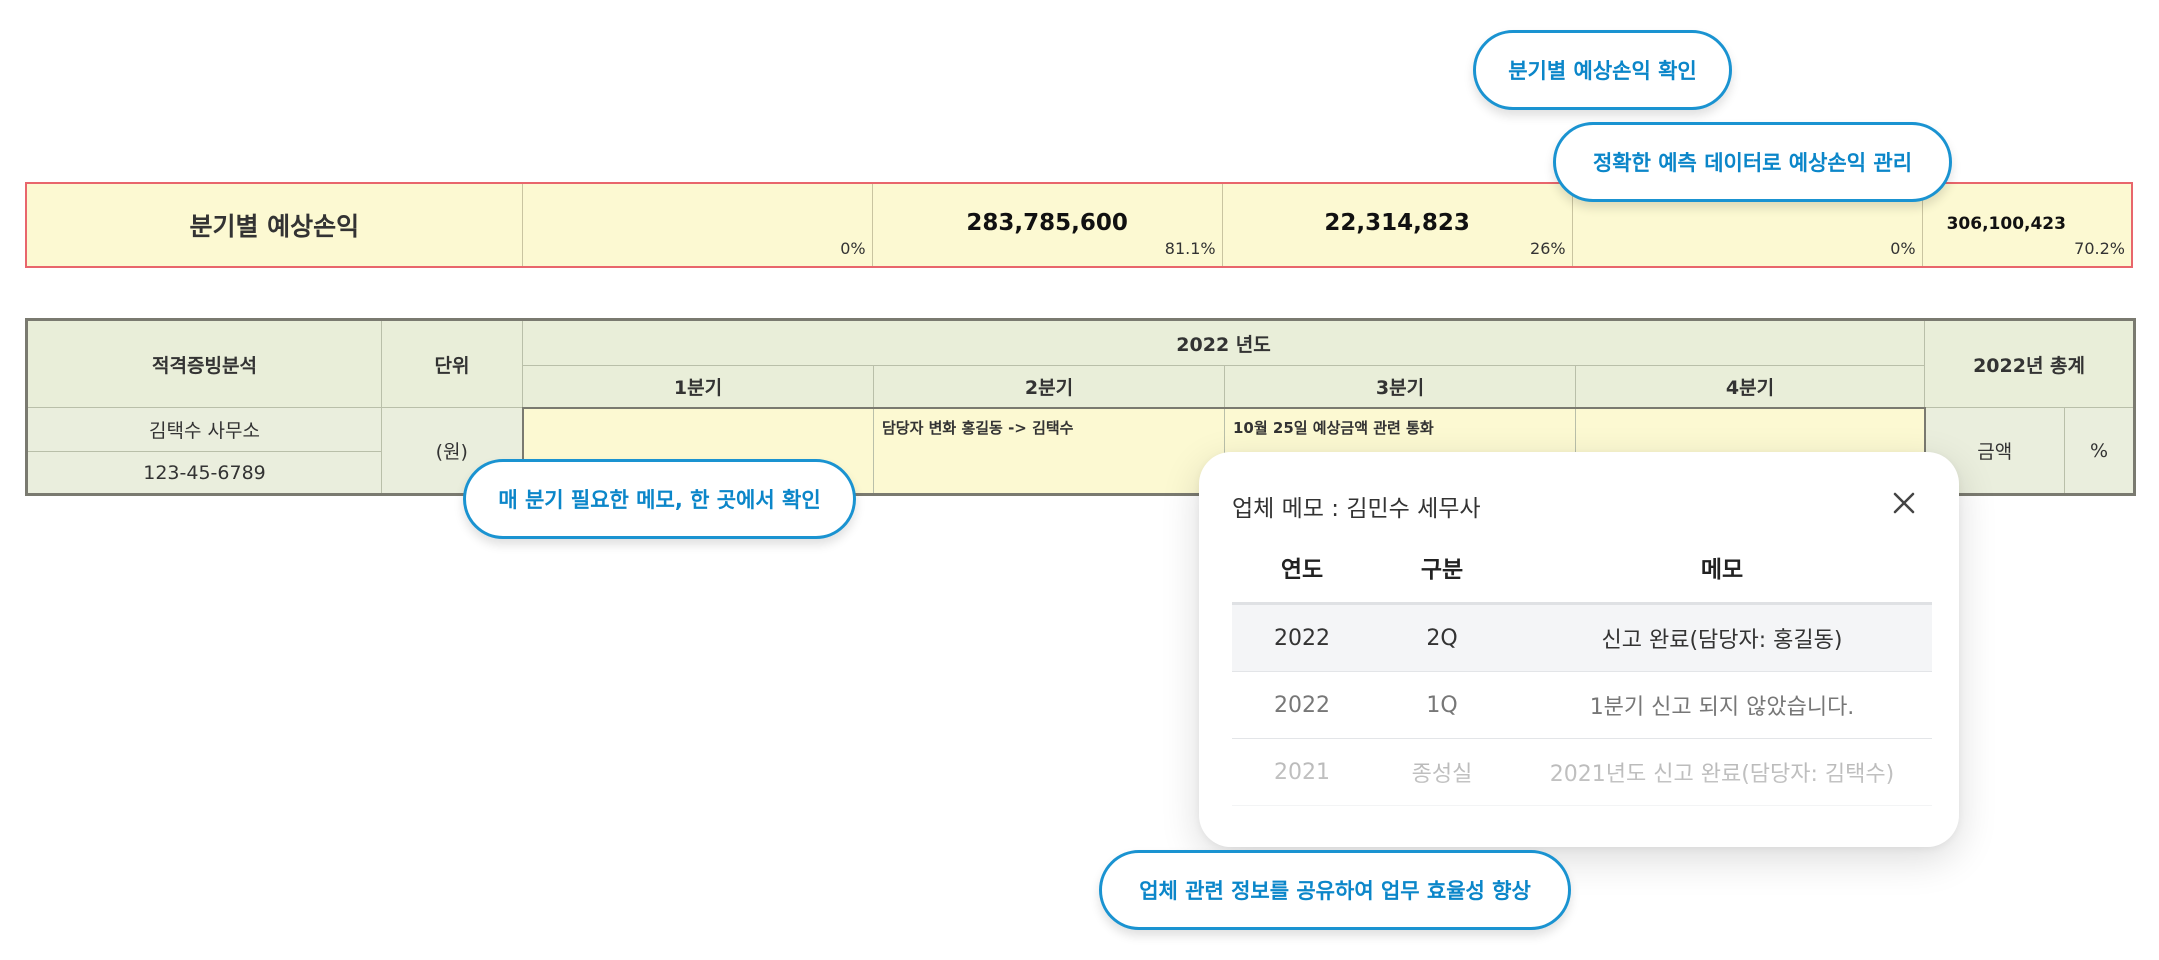 Image resolution: width=2159 pixels, height=960 pixels. I want to click on summary-title: 분기별 예상손익, so click(274, 226).